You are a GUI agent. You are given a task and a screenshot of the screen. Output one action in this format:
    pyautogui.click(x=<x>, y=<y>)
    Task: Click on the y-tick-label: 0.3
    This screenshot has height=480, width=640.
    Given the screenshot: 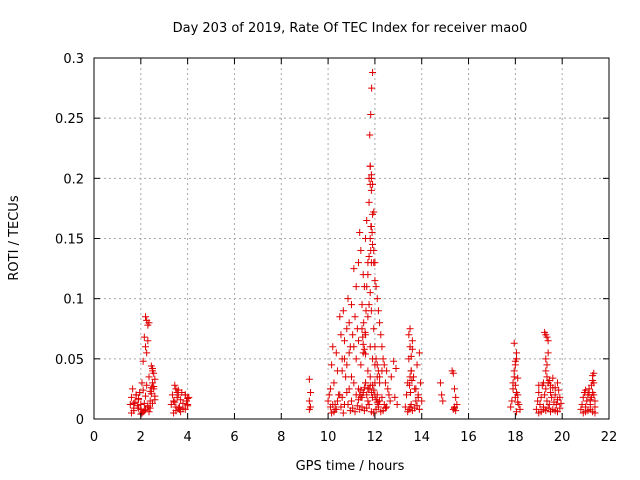 What is the action you would take?
    pyautogui.click(x=73, y=59)
    